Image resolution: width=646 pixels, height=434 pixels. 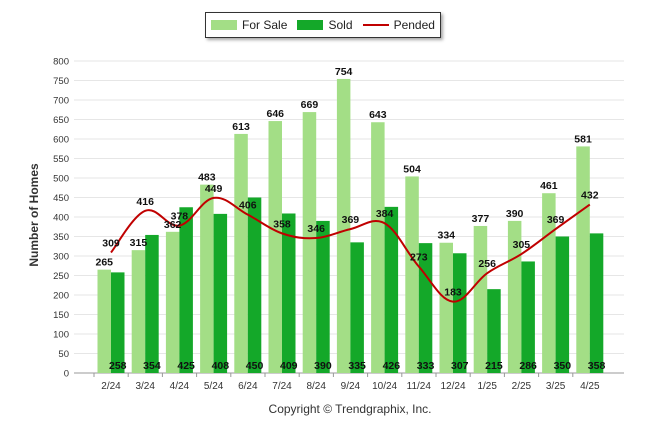 I want to click on data-label-pended: 406, so click(x=248, y=206).